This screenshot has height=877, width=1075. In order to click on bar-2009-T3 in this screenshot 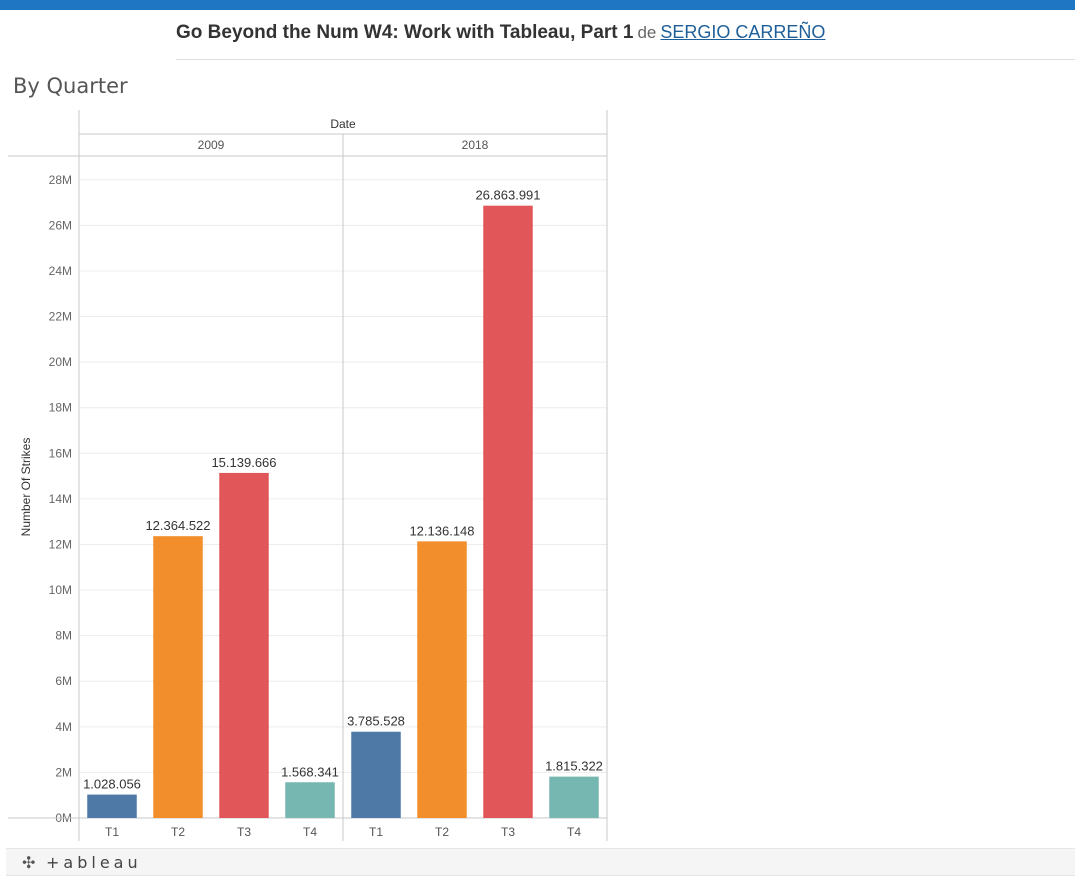, I will do `click(244, 645)`.